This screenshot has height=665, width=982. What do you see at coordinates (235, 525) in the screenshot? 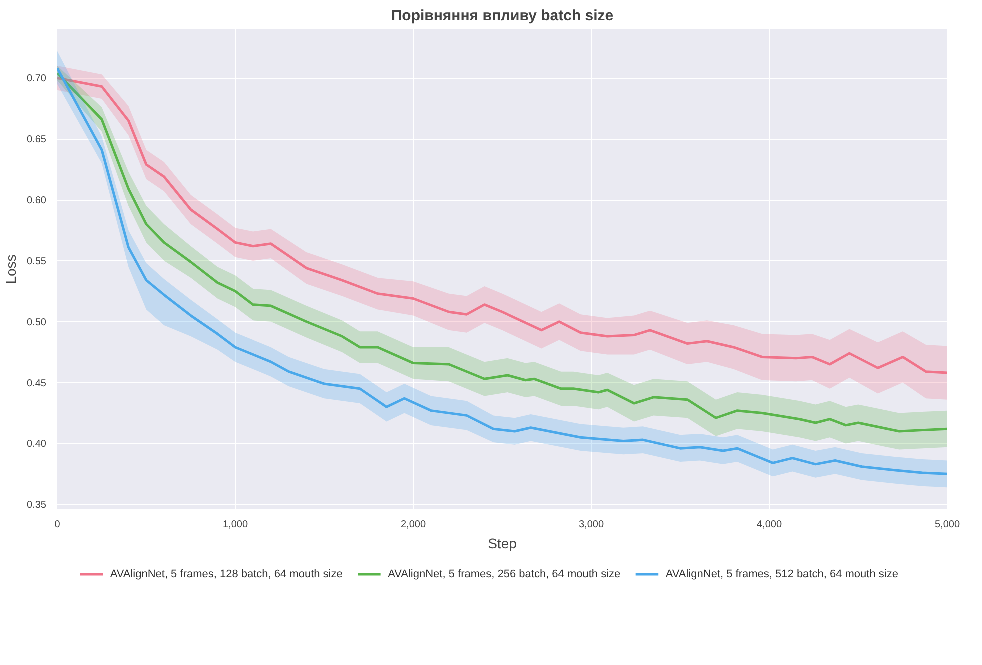
I see `x-tick-label: 1,000` at bounding box center [235, 525].